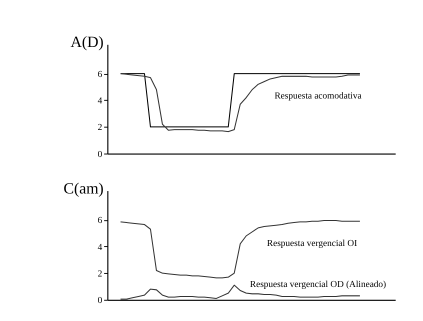  Describe the element at coordinates (240, 249) in the screenshot. I see `line-series` at that location.